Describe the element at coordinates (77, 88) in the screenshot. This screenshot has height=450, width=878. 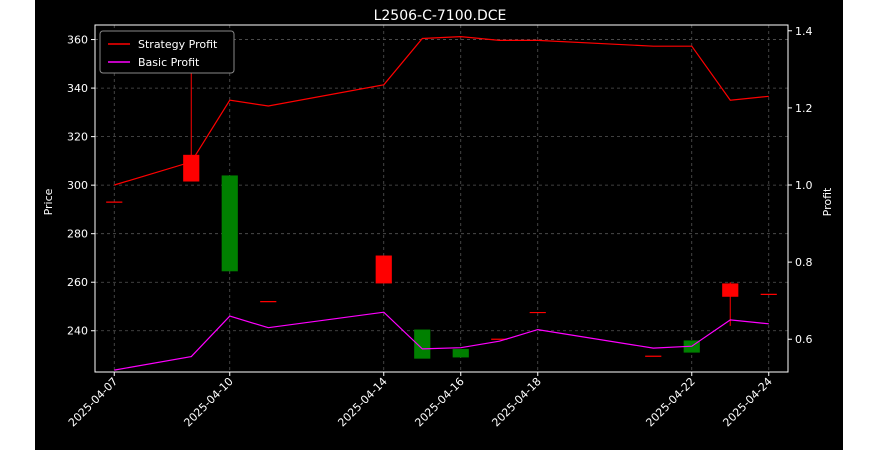
I see `left-tick-label: 340` at that location.